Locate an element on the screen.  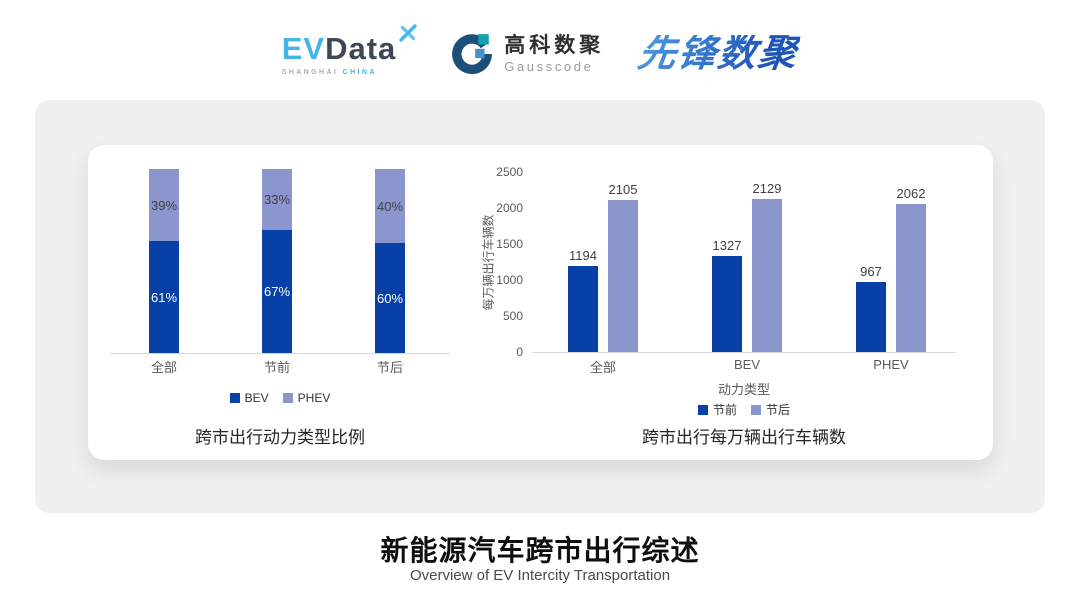
evdata-shanghai-text: SHANGHAI is located at coordinates (310, 72).